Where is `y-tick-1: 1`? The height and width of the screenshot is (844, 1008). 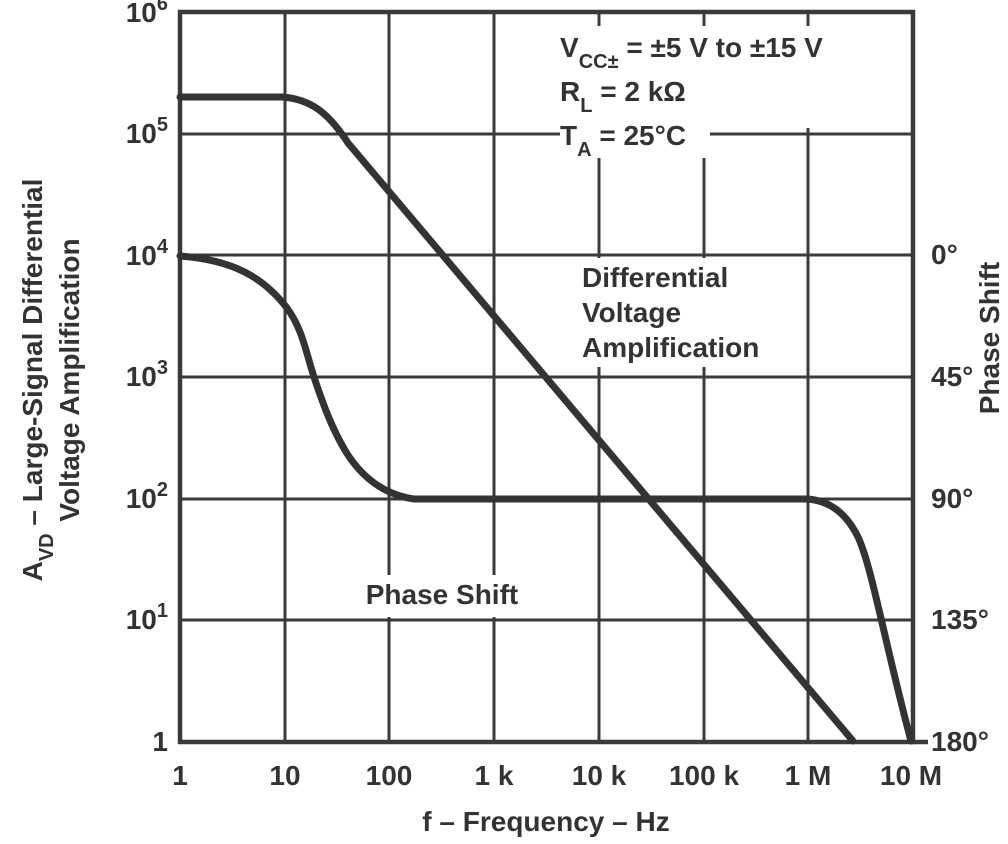
y-tick-1: 1 is located at coordinates (160, 741).